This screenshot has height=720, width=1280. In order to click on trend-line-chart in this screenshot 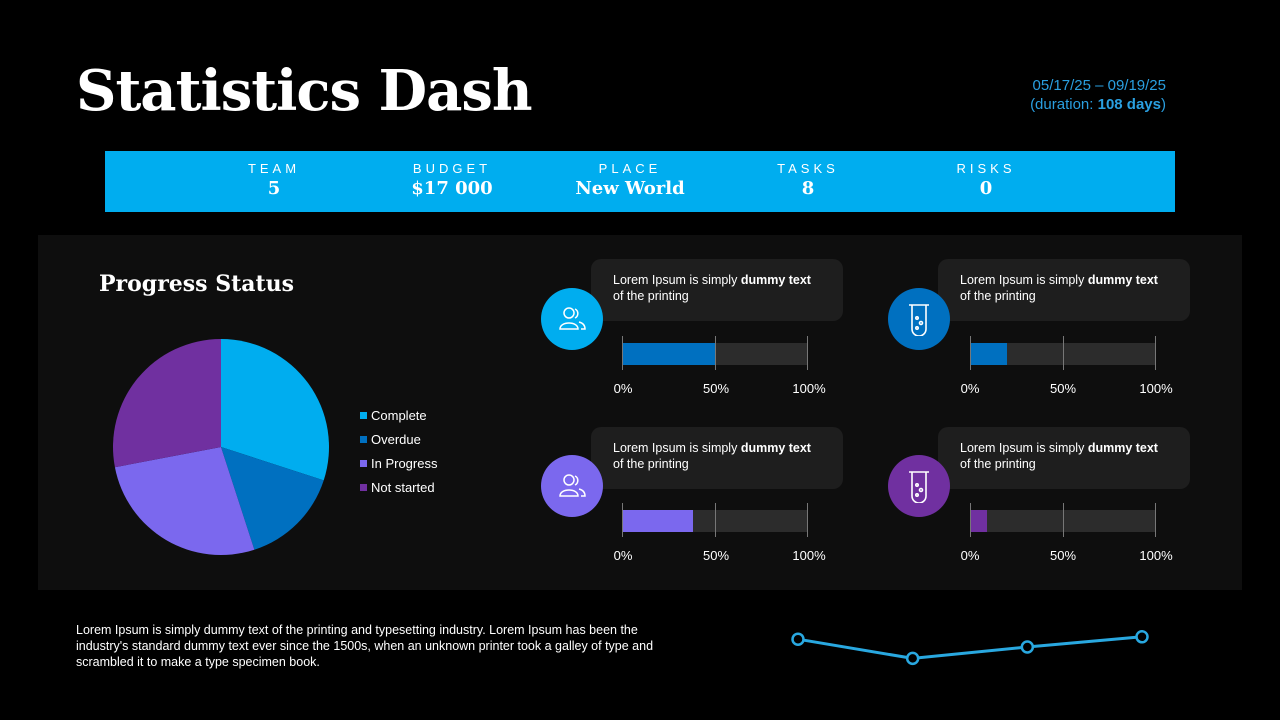, I will do `click(970, 648)`.